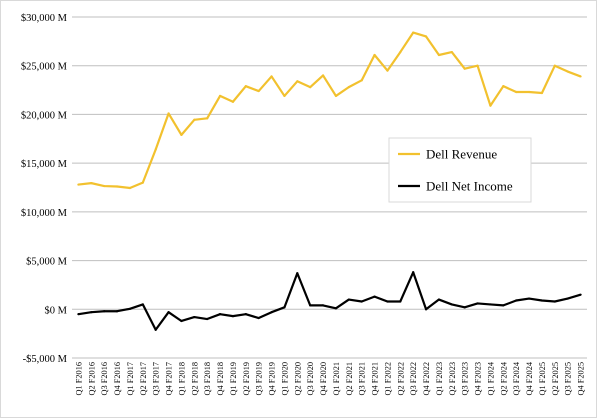  What do you see at coordinates (568, 378) in the screenshot?
I see `x-tick-label: Q3 F2025` at bounding box center [568, 378].